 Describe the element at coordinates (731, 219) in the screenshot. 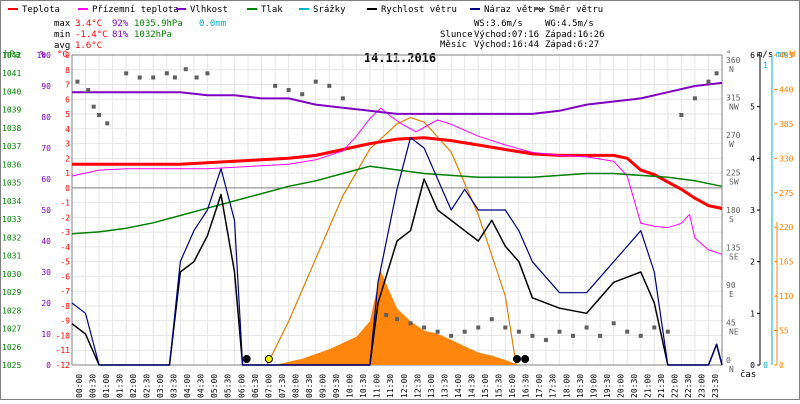

I see `tick-label-dir: S` at that location.